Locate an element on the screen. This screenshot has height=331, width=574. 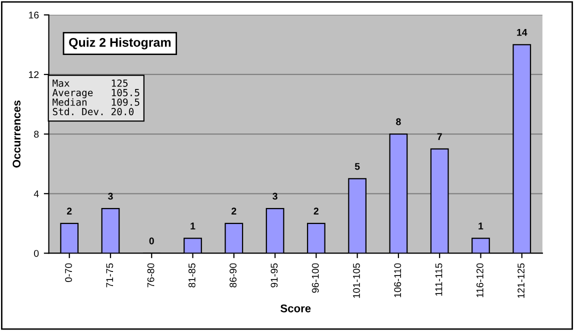
text: Quiz 2 Histogram is located at coordinates (120, 44).